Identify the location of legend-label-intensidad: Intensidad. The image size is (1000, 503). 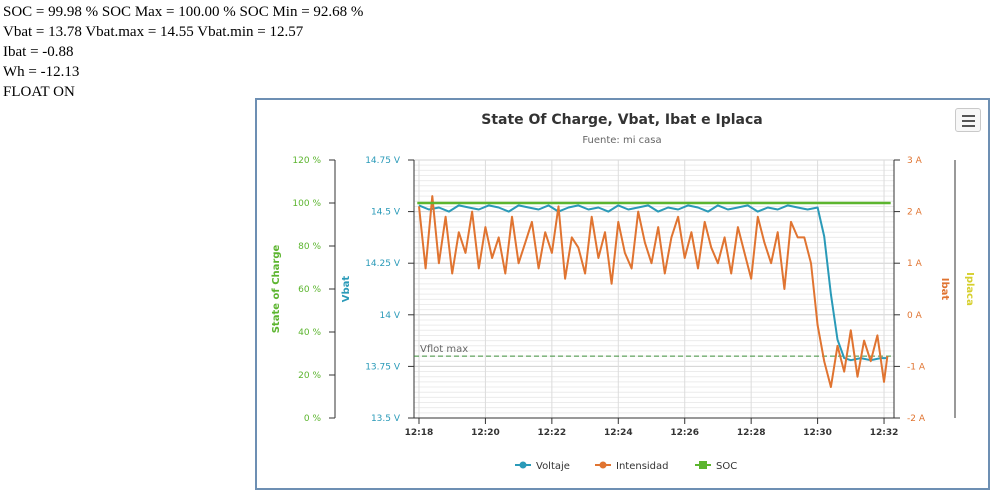
(642, 466).